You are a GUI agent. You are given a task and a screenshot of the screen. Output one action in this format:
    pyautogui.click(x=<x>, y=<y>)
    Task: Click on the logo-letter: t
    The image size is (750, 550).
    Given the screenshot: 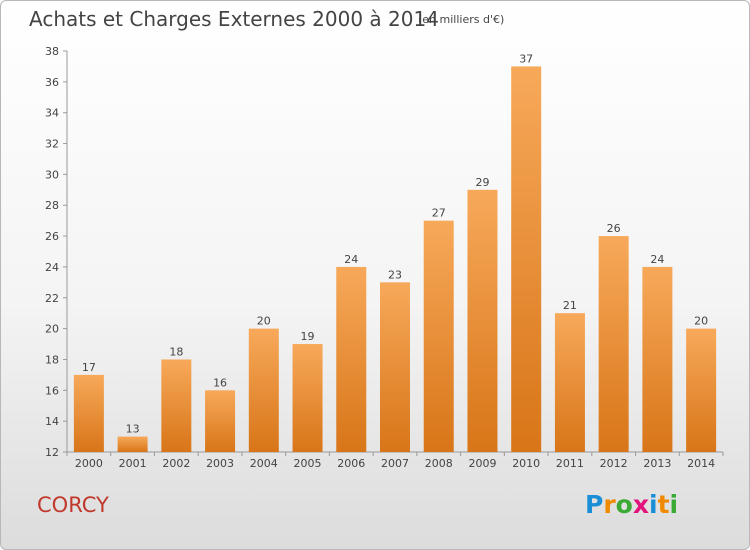 What is the action you would take?
    pyautogui.click(x=663, y=504)
    